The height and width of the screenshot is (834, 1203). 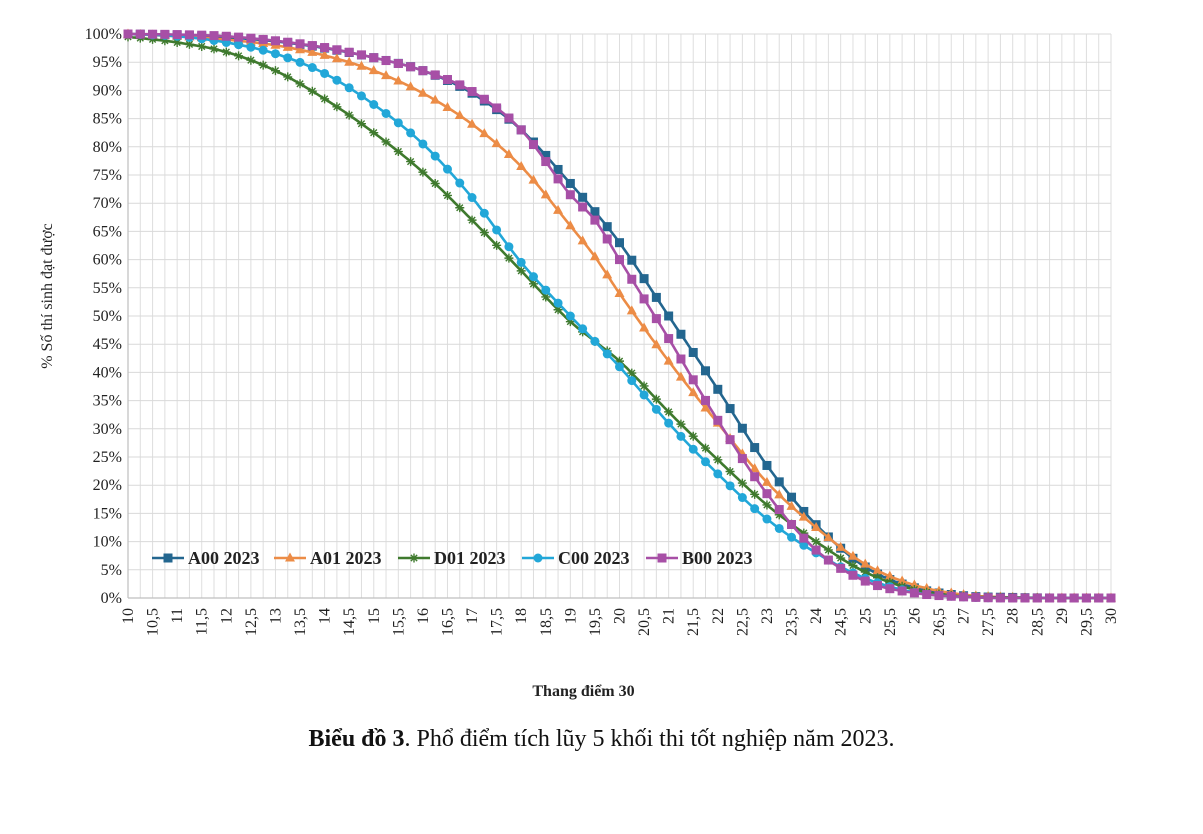 I want to click on y-tick-label: 10%, so click(x=107, y=542).